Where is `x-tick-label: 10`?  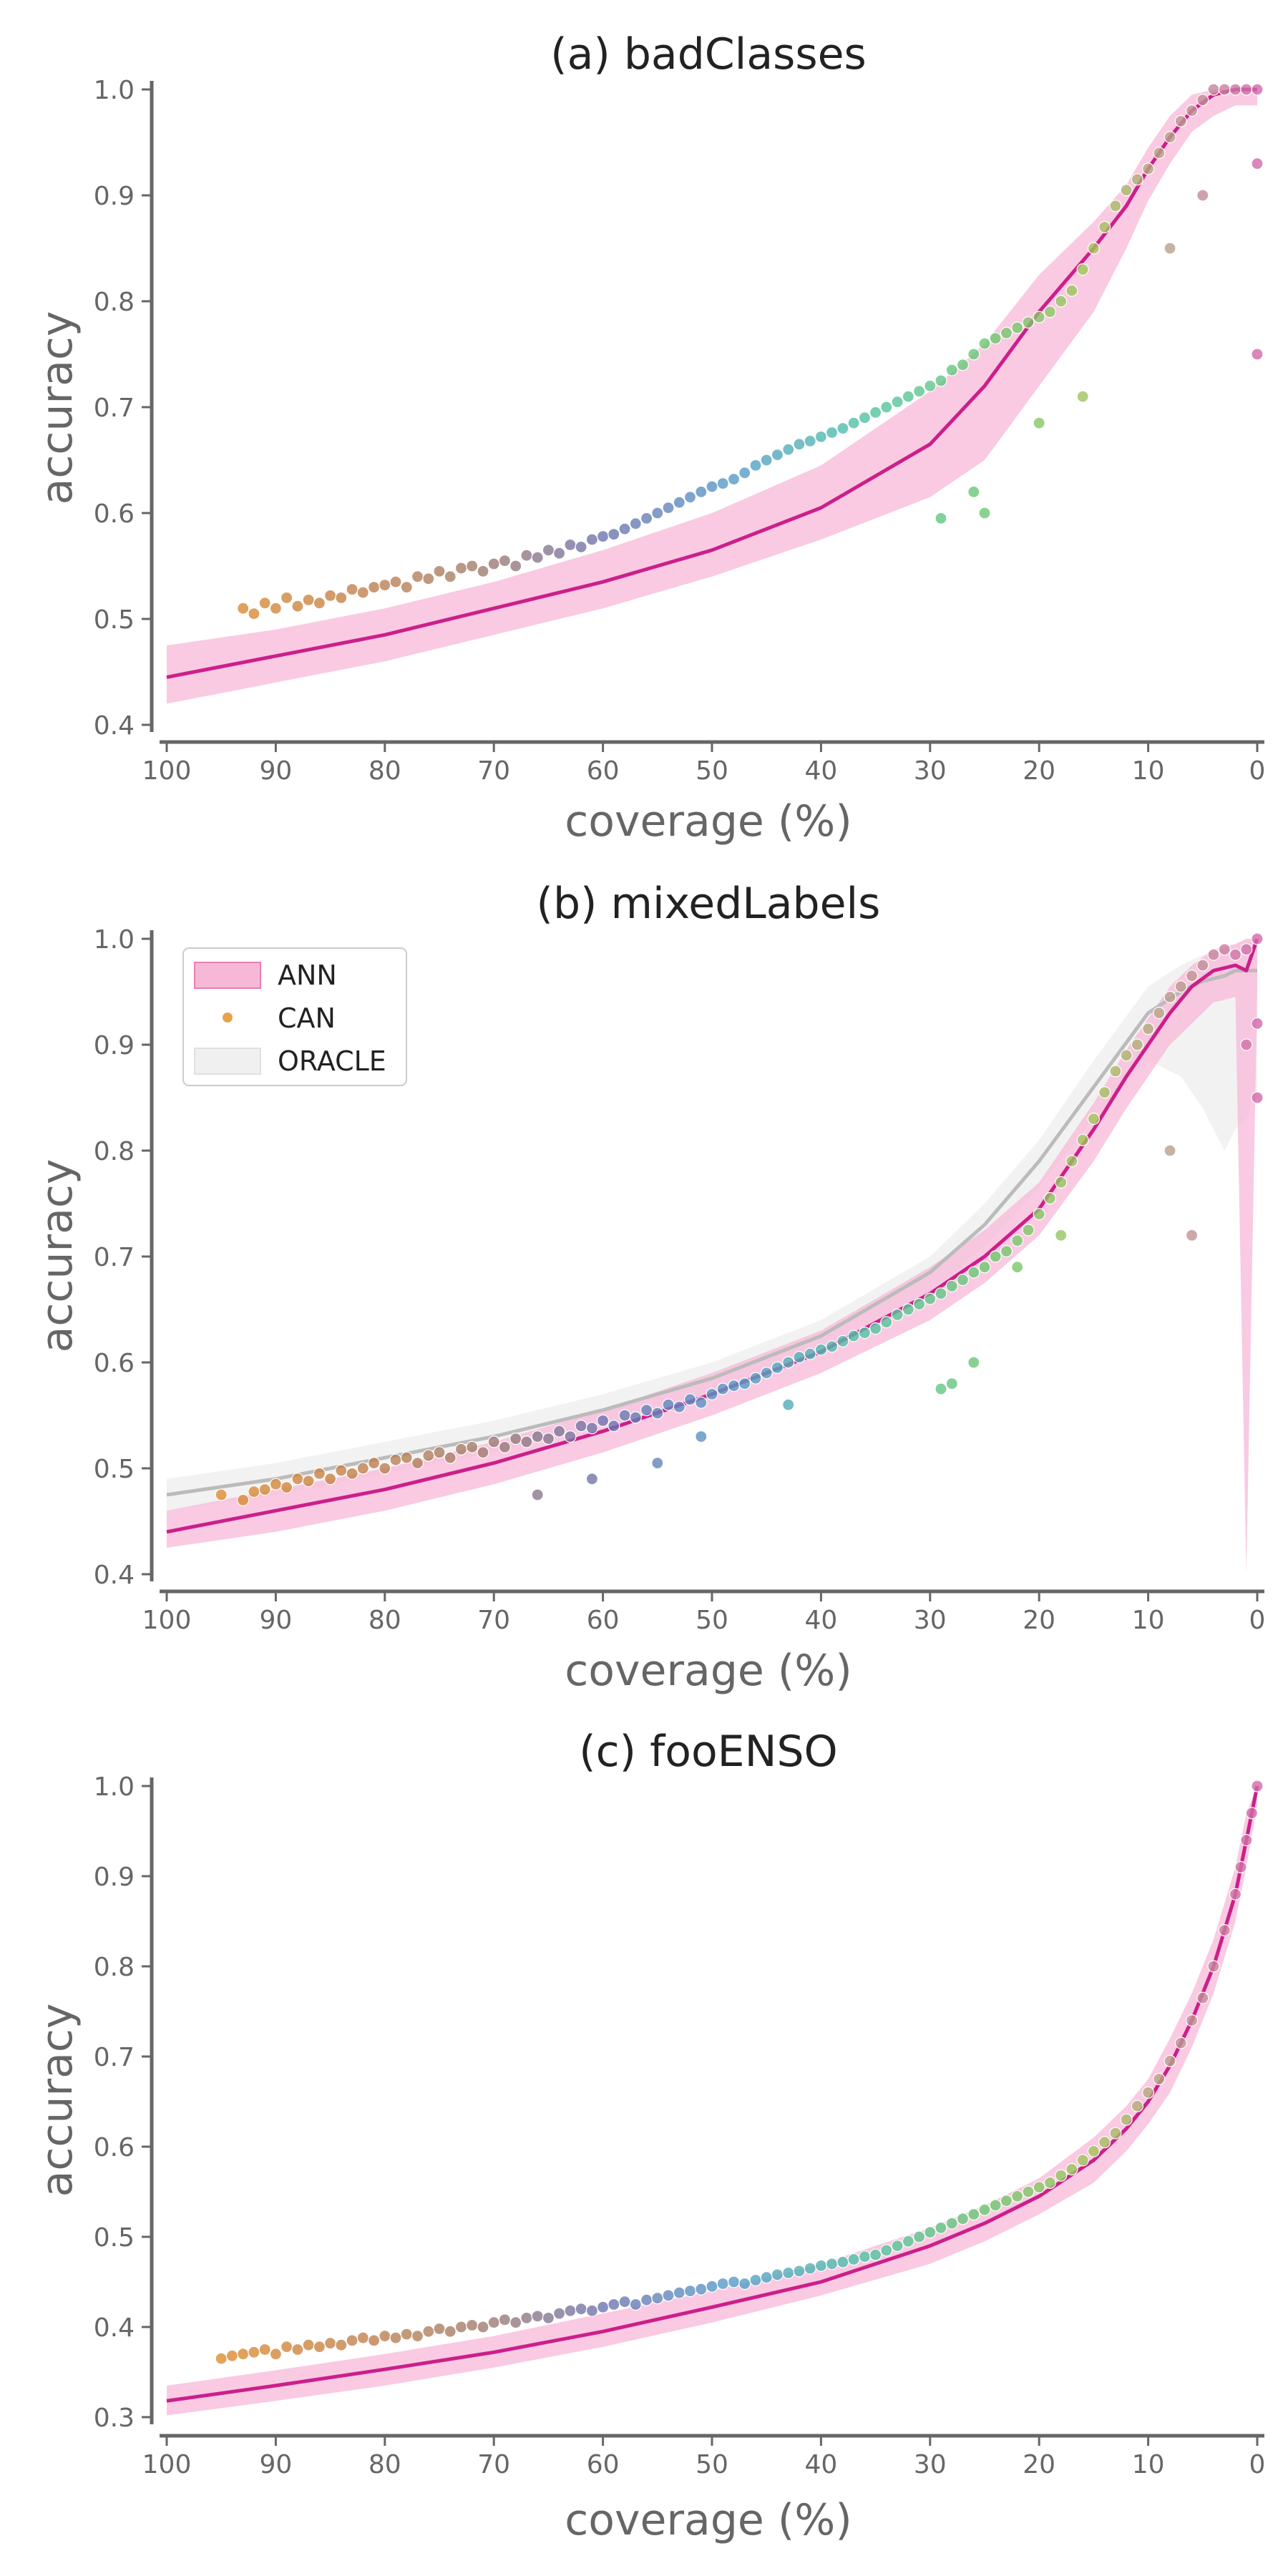
x-tick-label: 10 is located at coordinates (1148, 1620).